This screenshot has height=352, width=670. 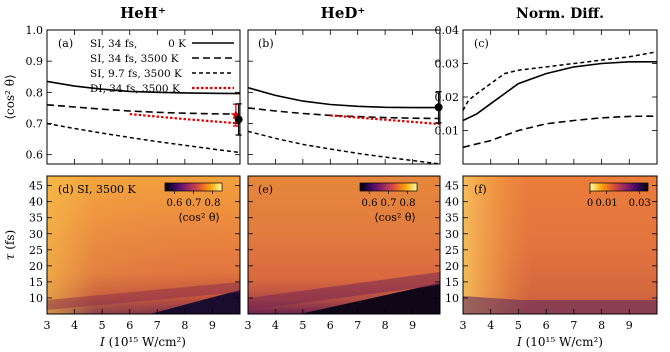 I want to click on legend-label: SI, 9.7 fs, 3500 K, so click(x=136, y=74).